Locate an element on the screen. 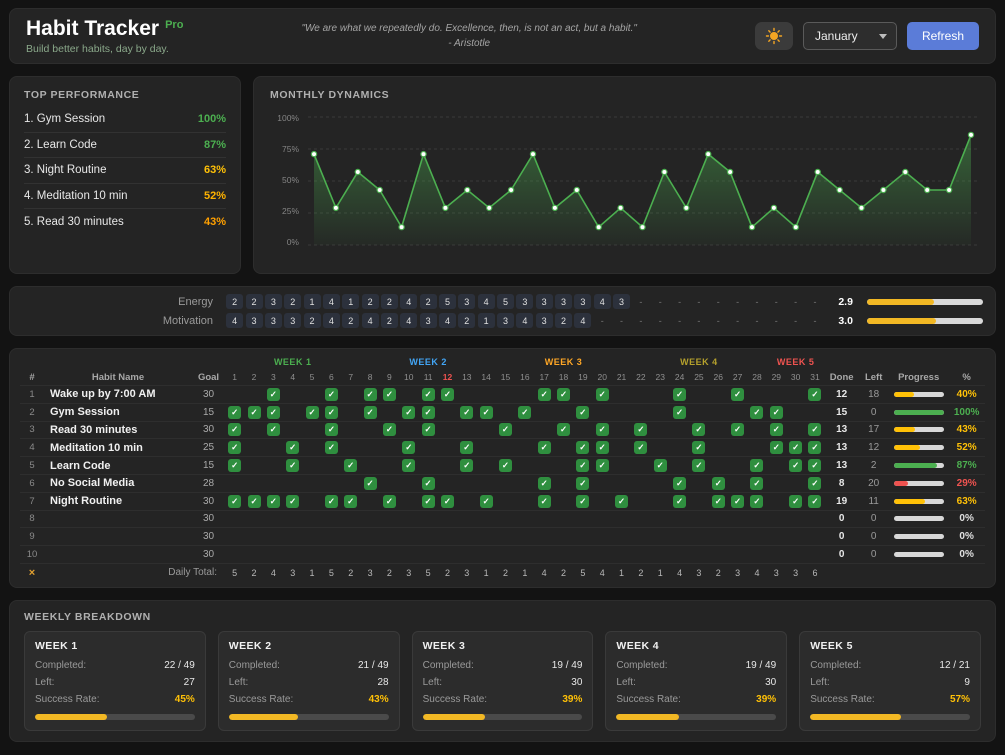 This screenshot has height=755, width=1005. clear-icon: × is located at coordinates (32, 572).